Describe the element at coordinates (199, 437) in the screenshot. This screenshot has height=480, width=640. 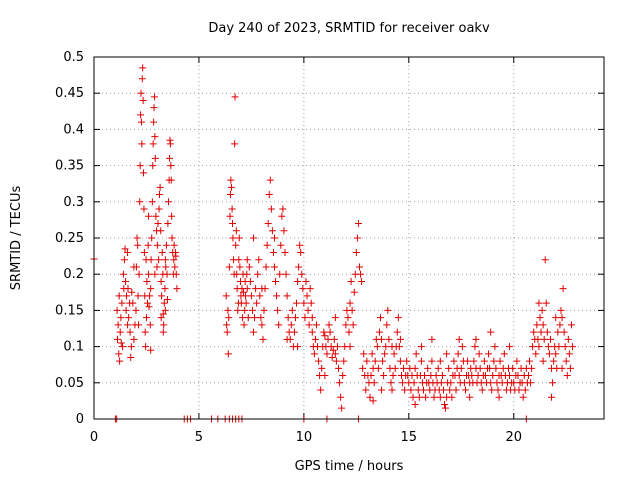
I see `x-tick-label: 5` at that location.